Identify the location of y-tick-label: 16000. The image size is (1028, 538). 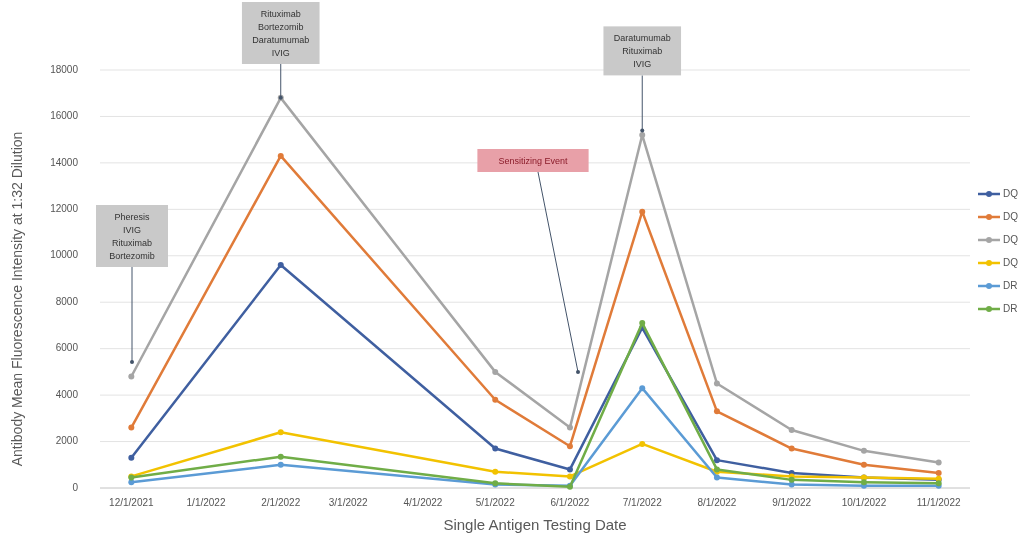
(64, 116).